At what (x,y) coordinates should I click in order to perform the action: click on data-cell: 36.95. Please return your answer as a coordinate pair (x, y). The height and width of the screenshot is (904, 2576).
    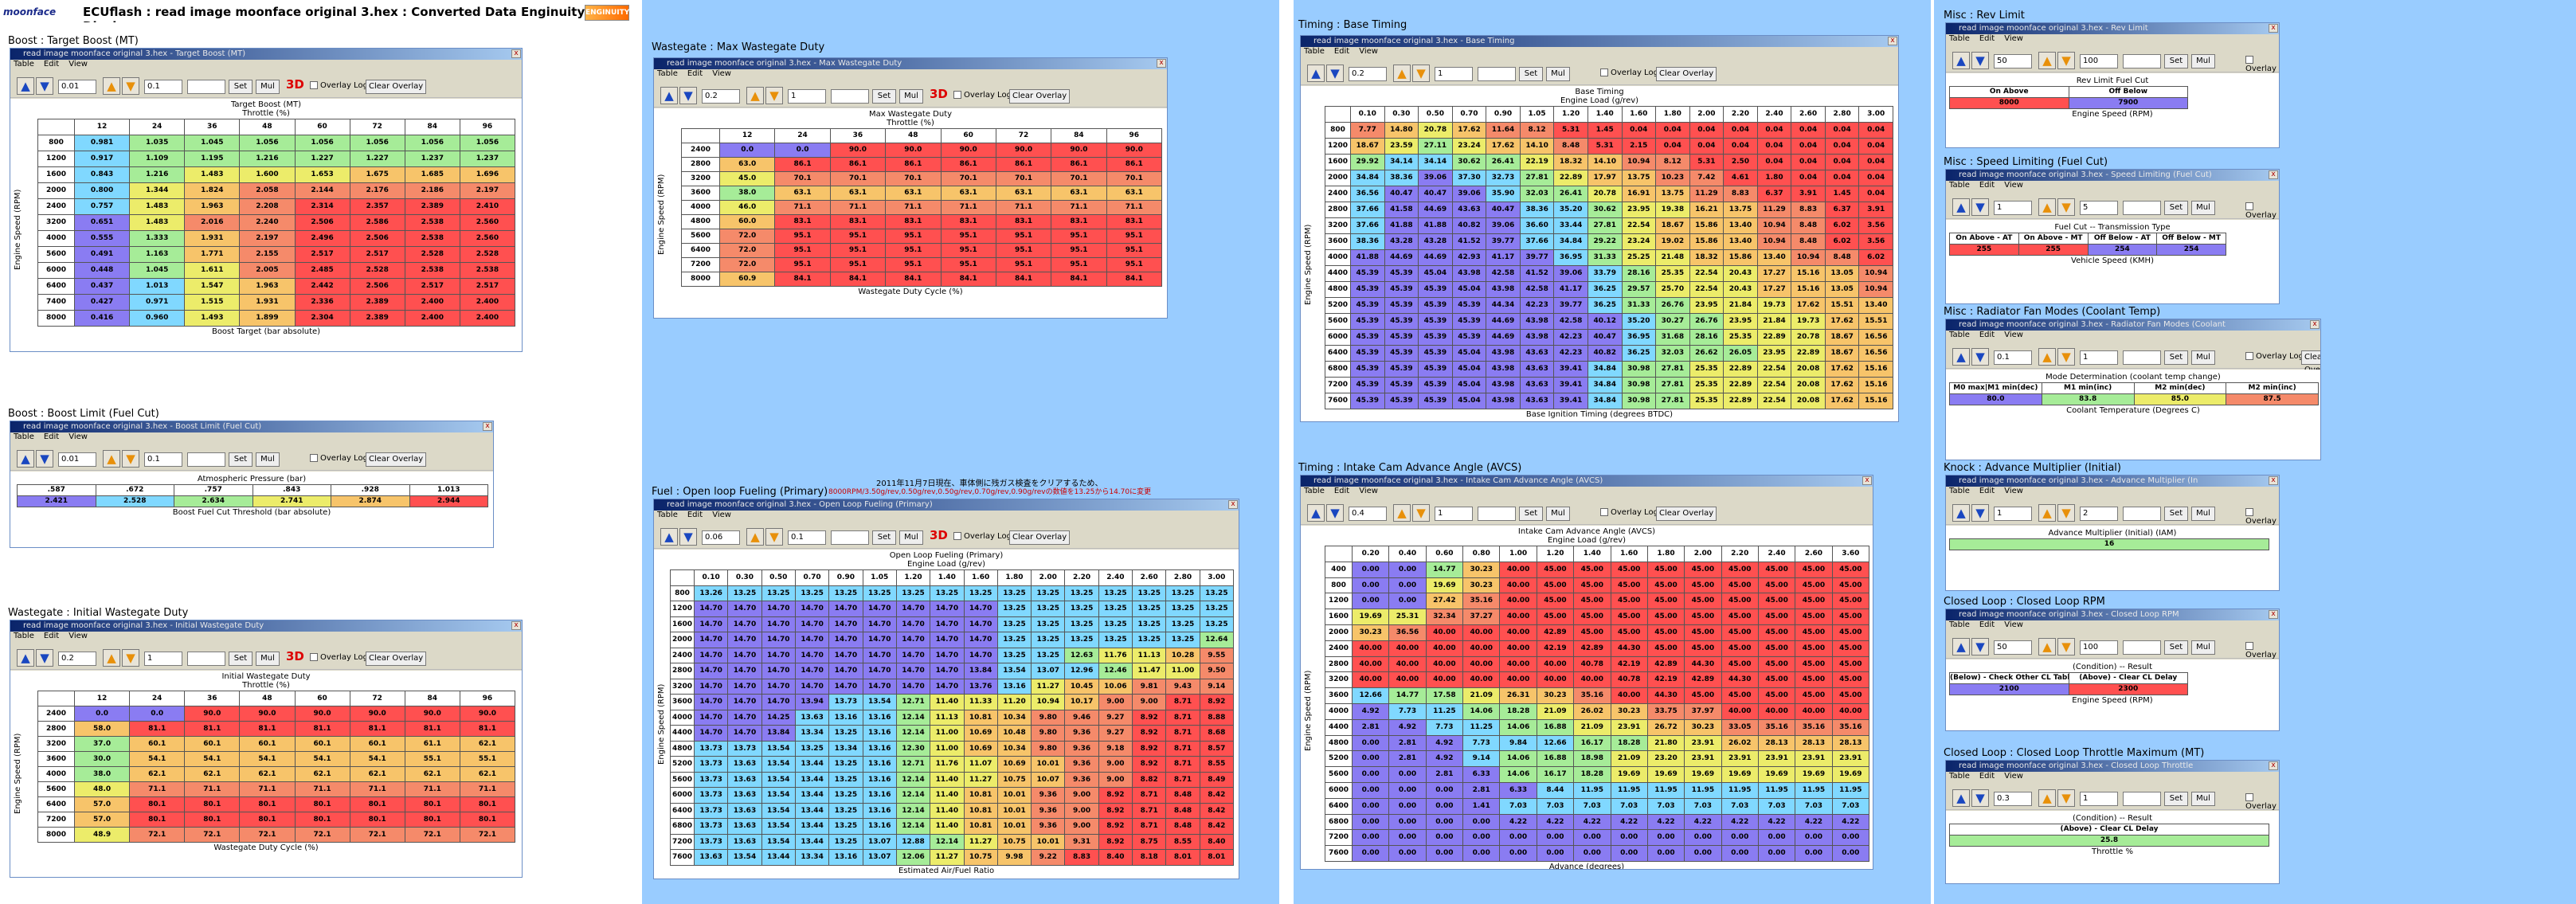
    Looking at the image, I should click on (1639, 338).